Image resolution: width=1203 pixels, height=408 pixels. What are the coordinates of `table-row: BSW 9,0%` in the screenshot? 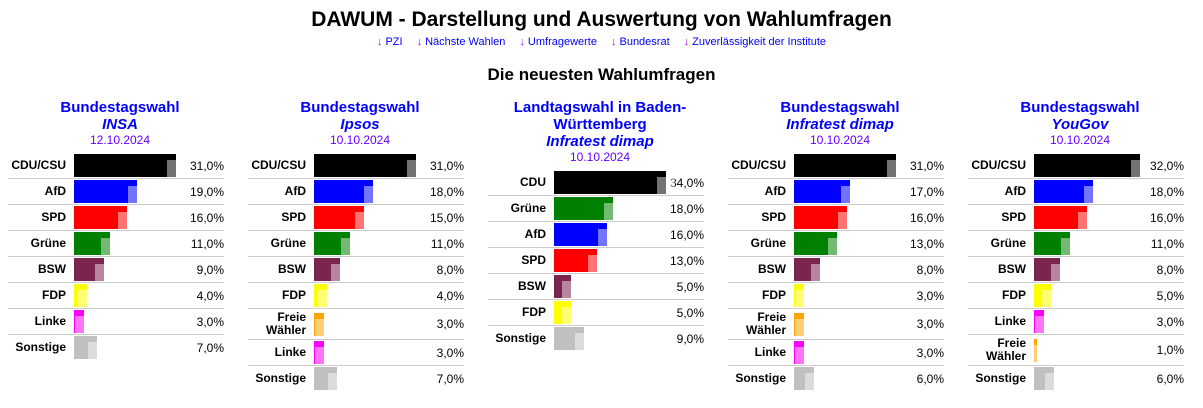 It's located at (116, 270).